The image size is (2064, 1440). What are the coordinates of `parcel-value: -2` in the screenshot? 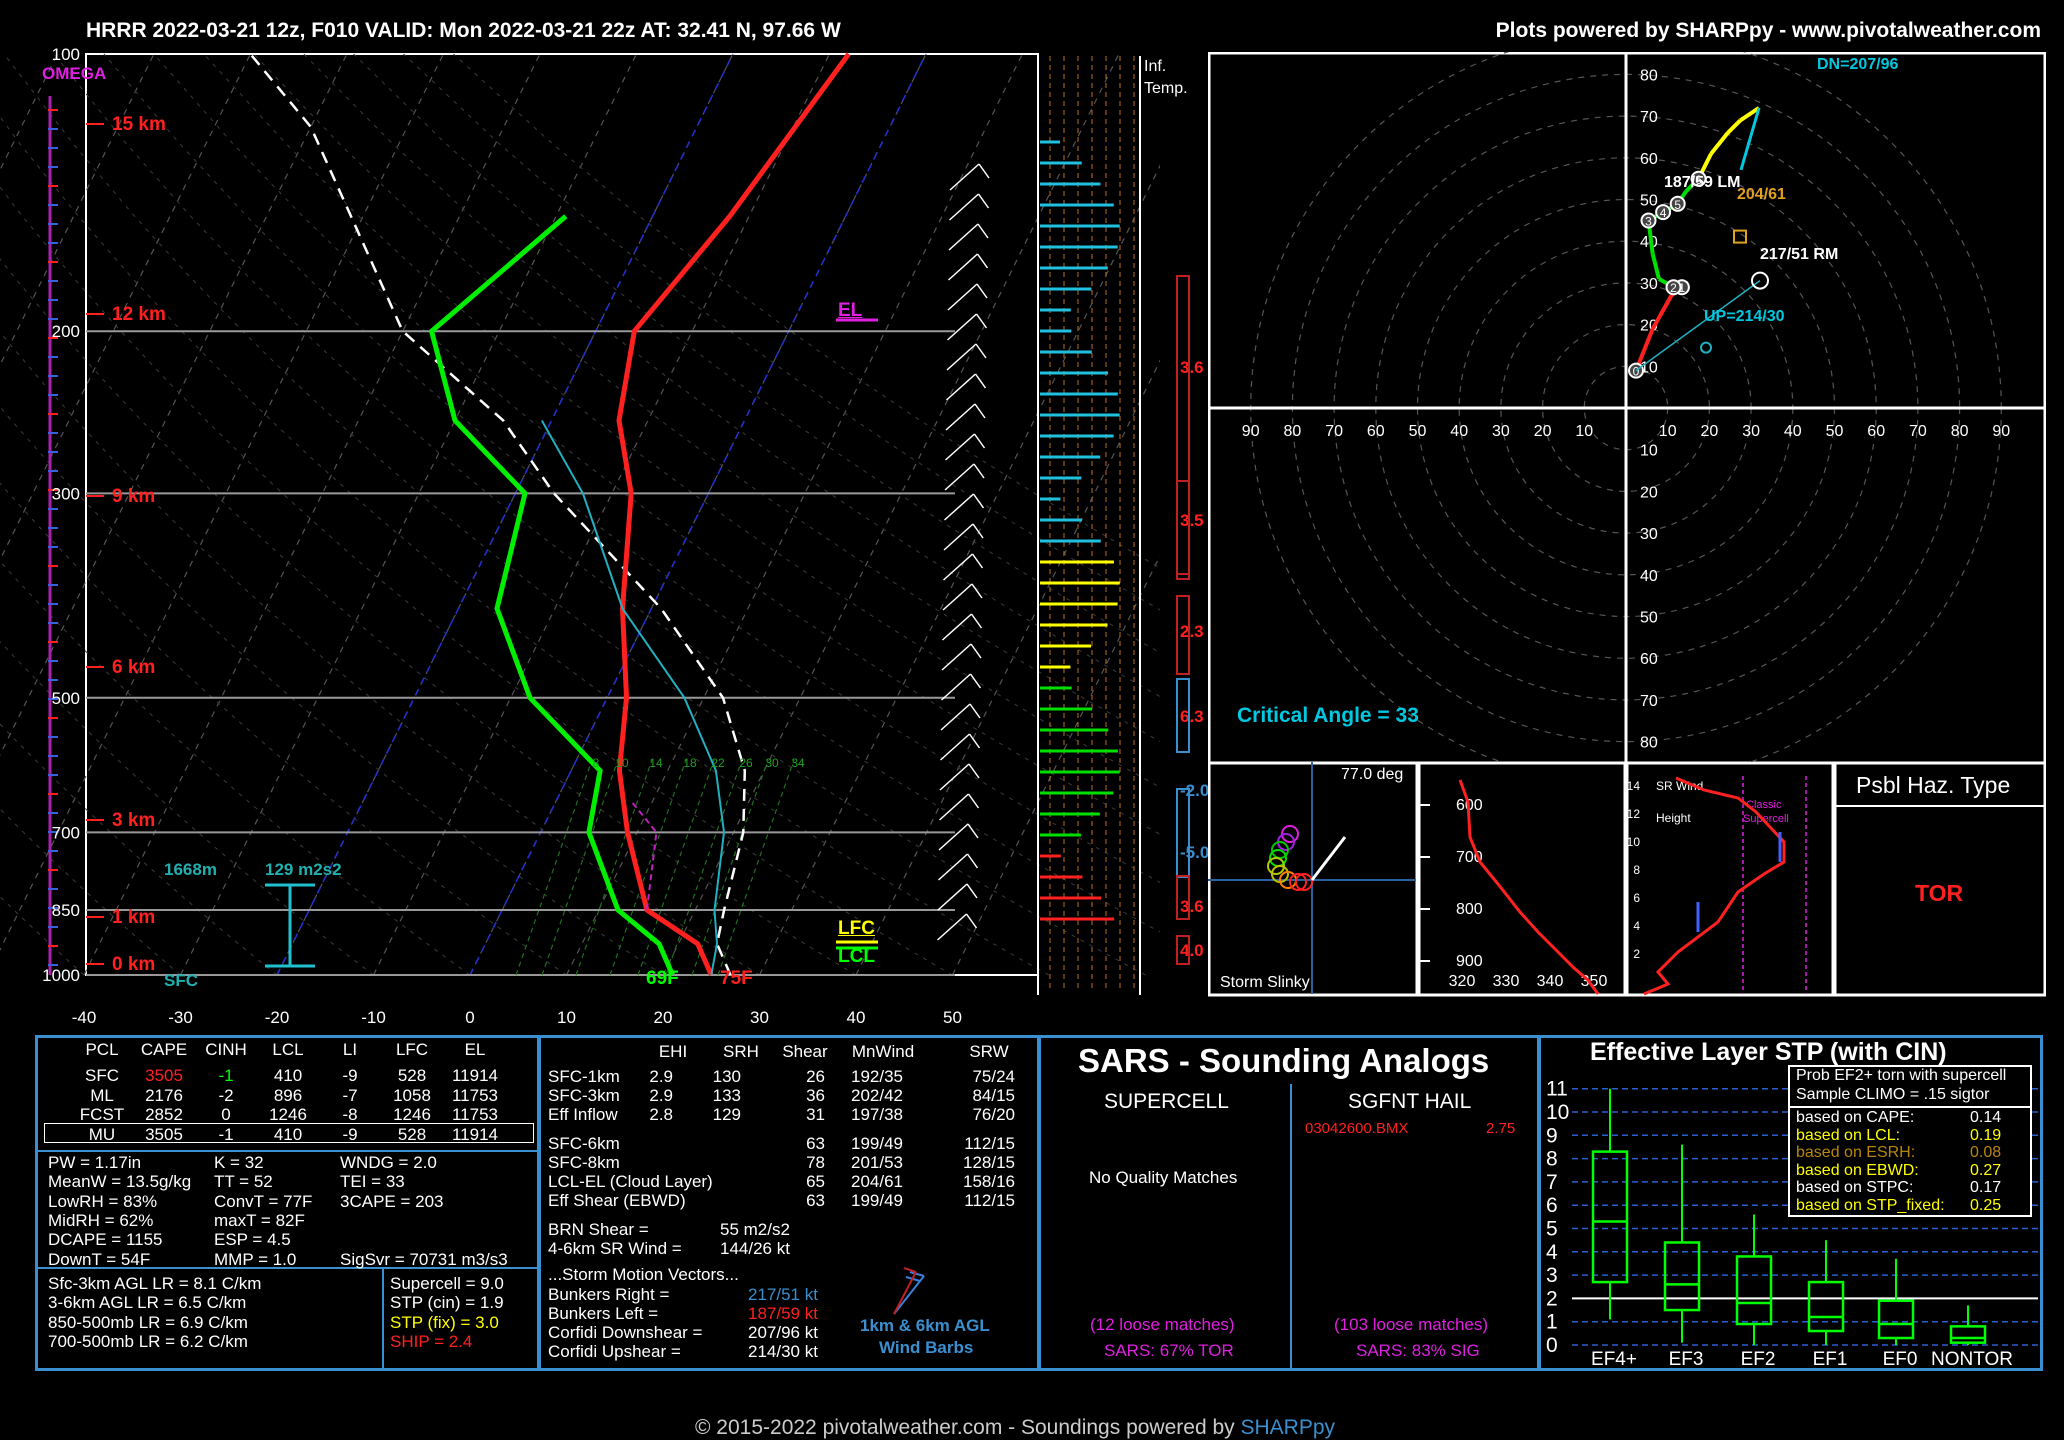 It's located at (226, 1095).